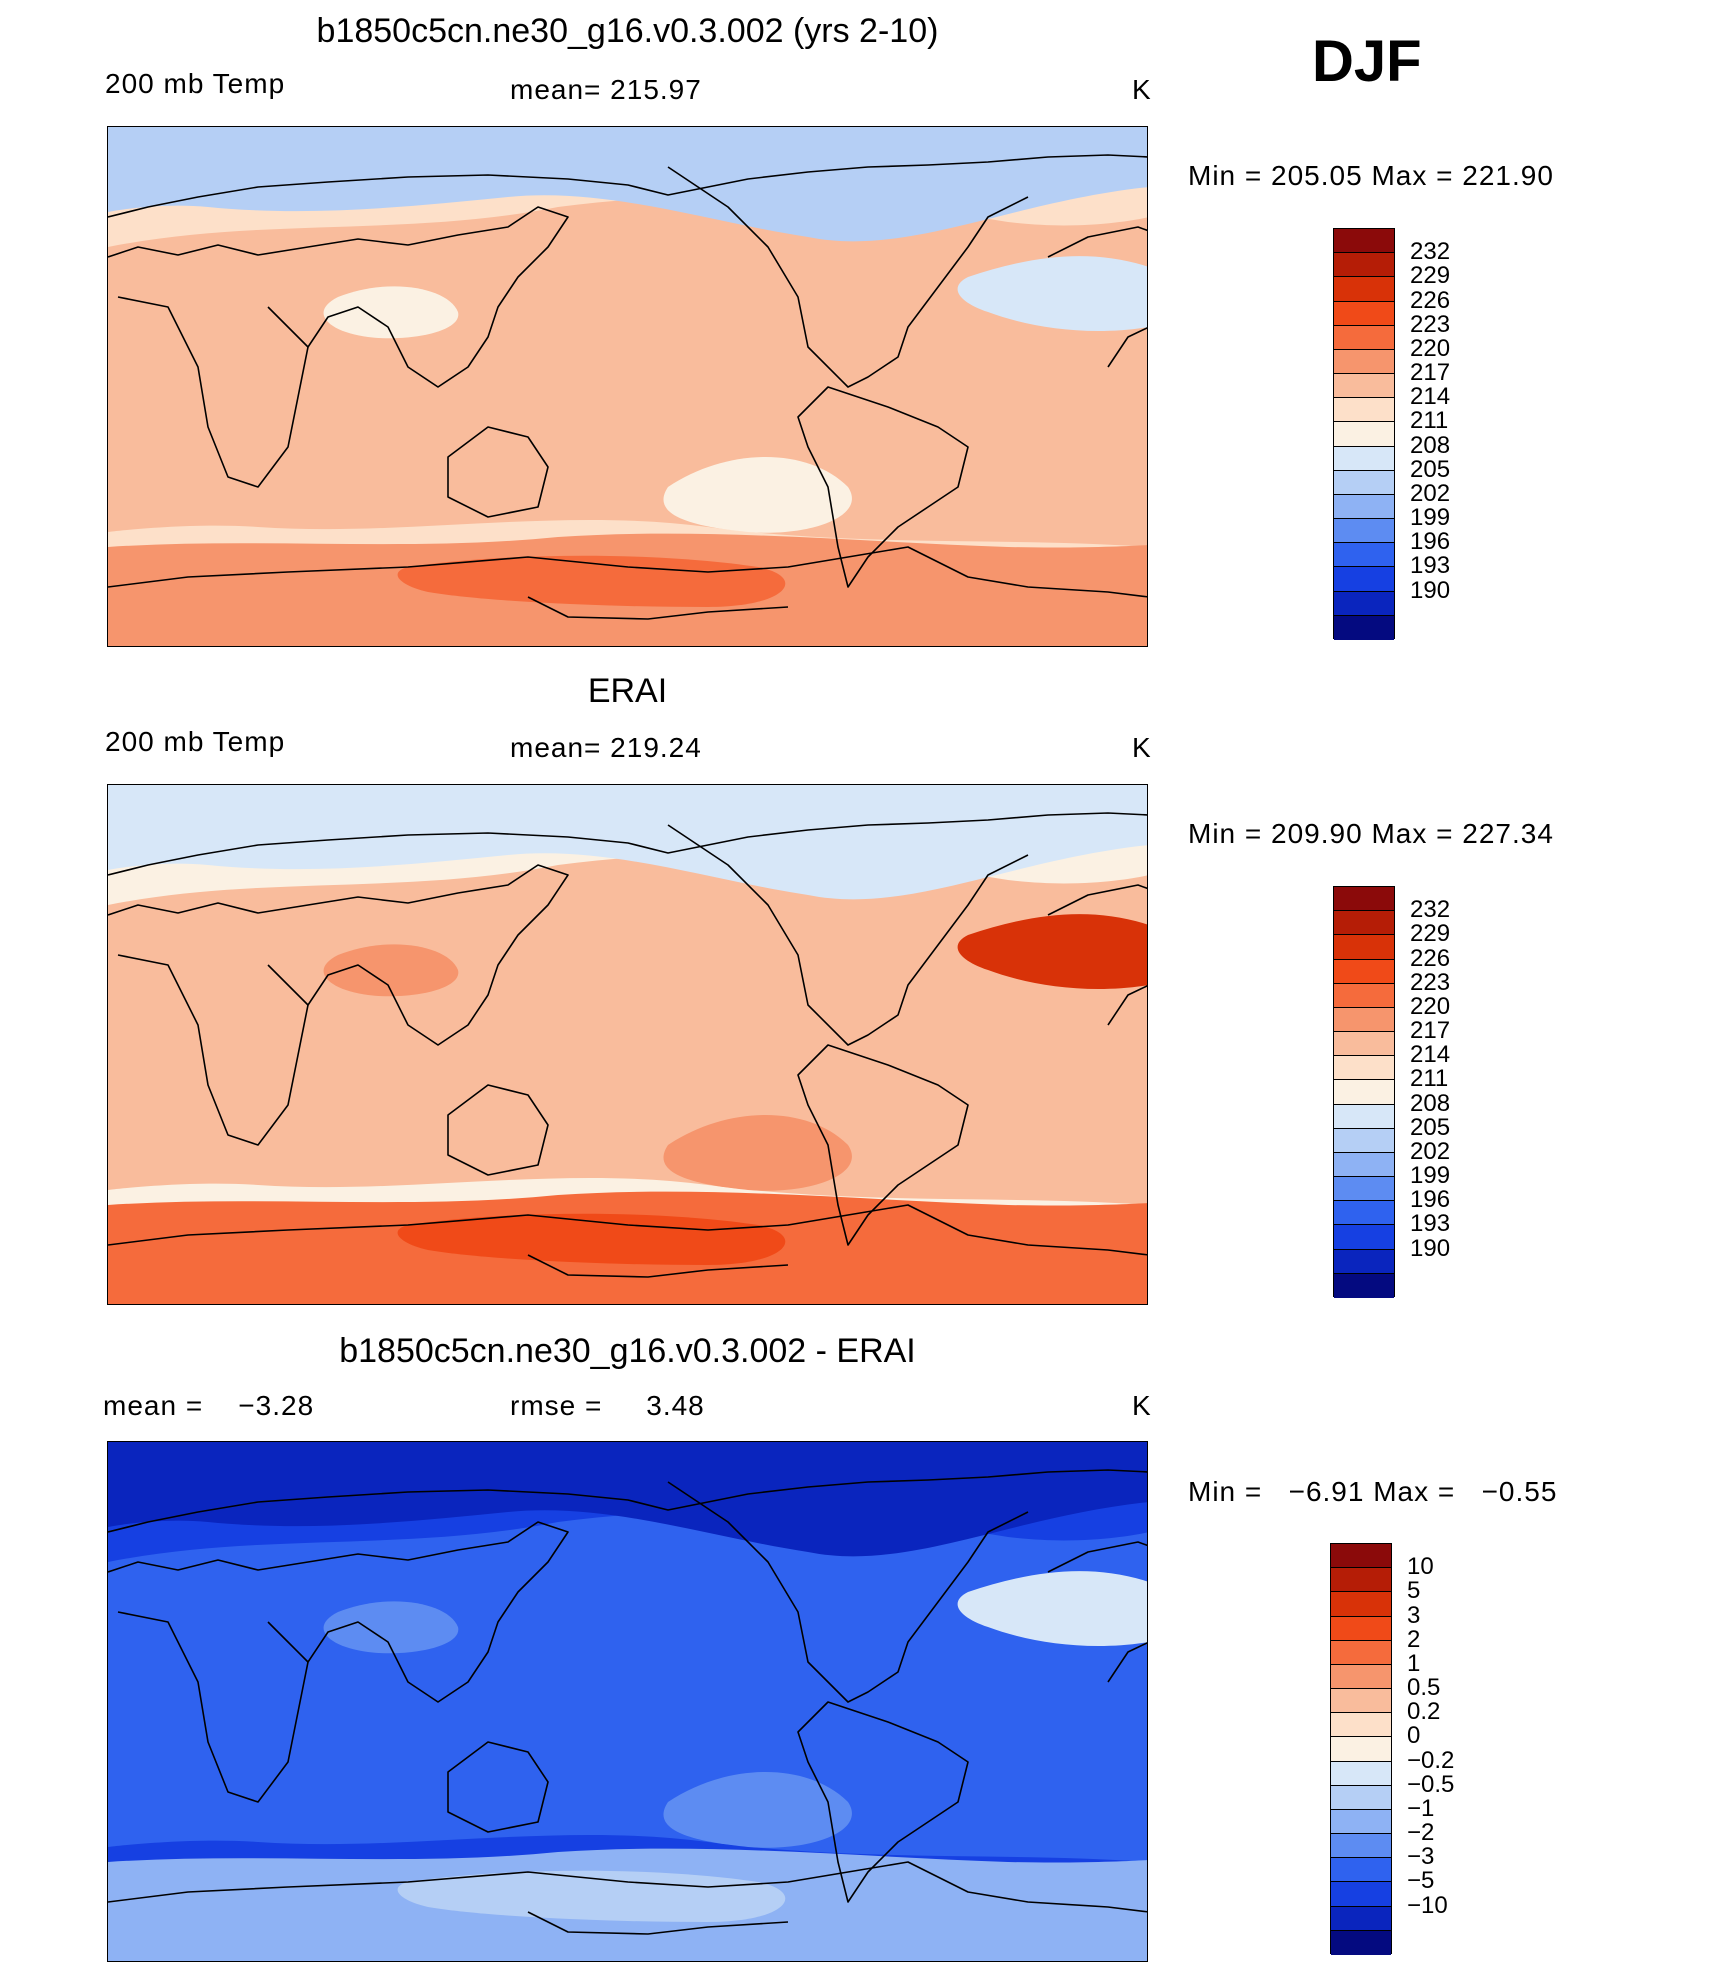 The image size is (1710, 1963). Describe the element at coordinates (1421, 1857) in the screenshot. I see `colorbar-tick-label: −3` at that location.